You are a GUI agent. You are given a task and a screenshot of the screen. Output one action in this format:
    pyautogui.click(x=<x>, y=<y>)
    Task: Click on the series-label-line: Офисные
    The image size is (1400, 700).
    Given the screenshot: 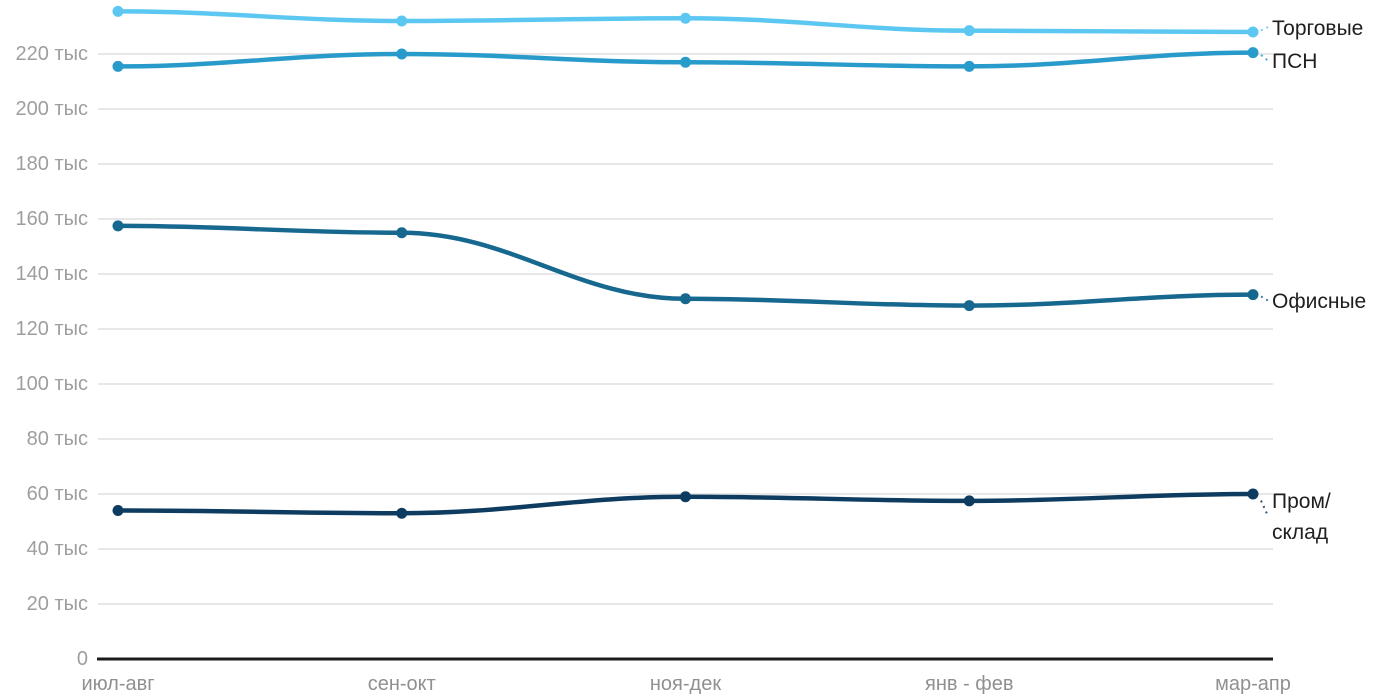 What is the action you would take?
    pyautogui.click(x=1319, y=302)
    